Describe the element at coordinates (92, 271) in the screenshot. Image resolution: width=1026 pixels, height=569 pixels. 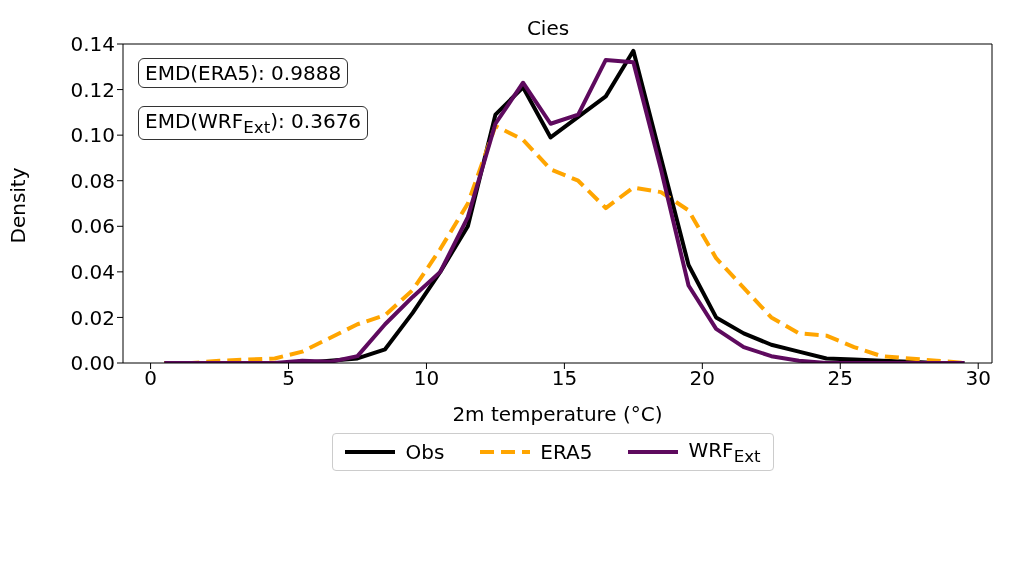
I see `y-tick-label: 0.04` at that location.